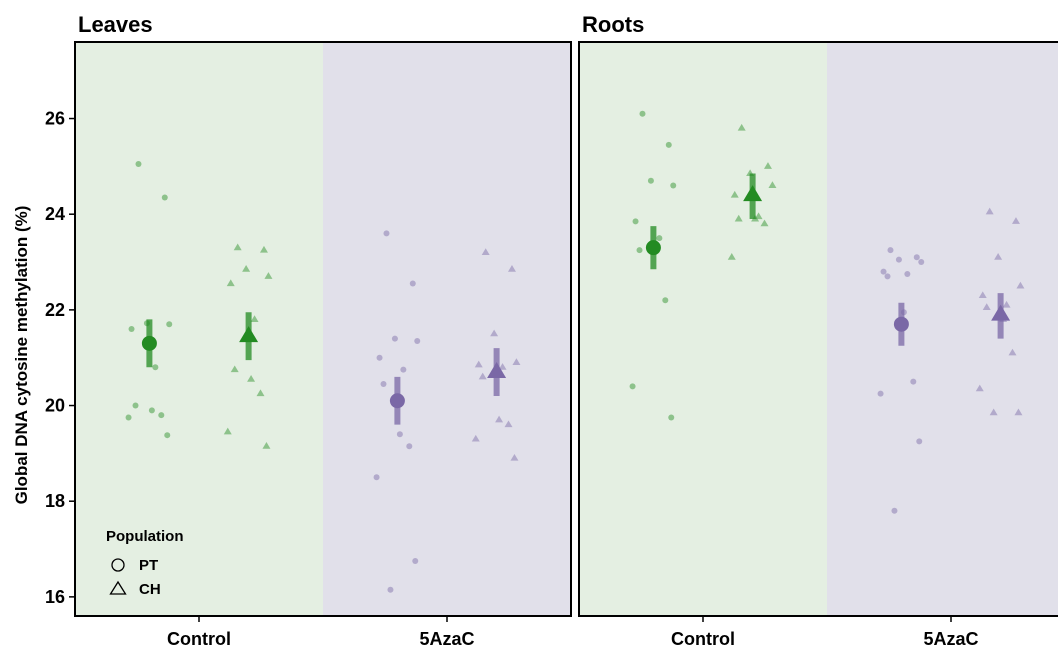  I want to click on legend-title: Population, so click(145, 536).